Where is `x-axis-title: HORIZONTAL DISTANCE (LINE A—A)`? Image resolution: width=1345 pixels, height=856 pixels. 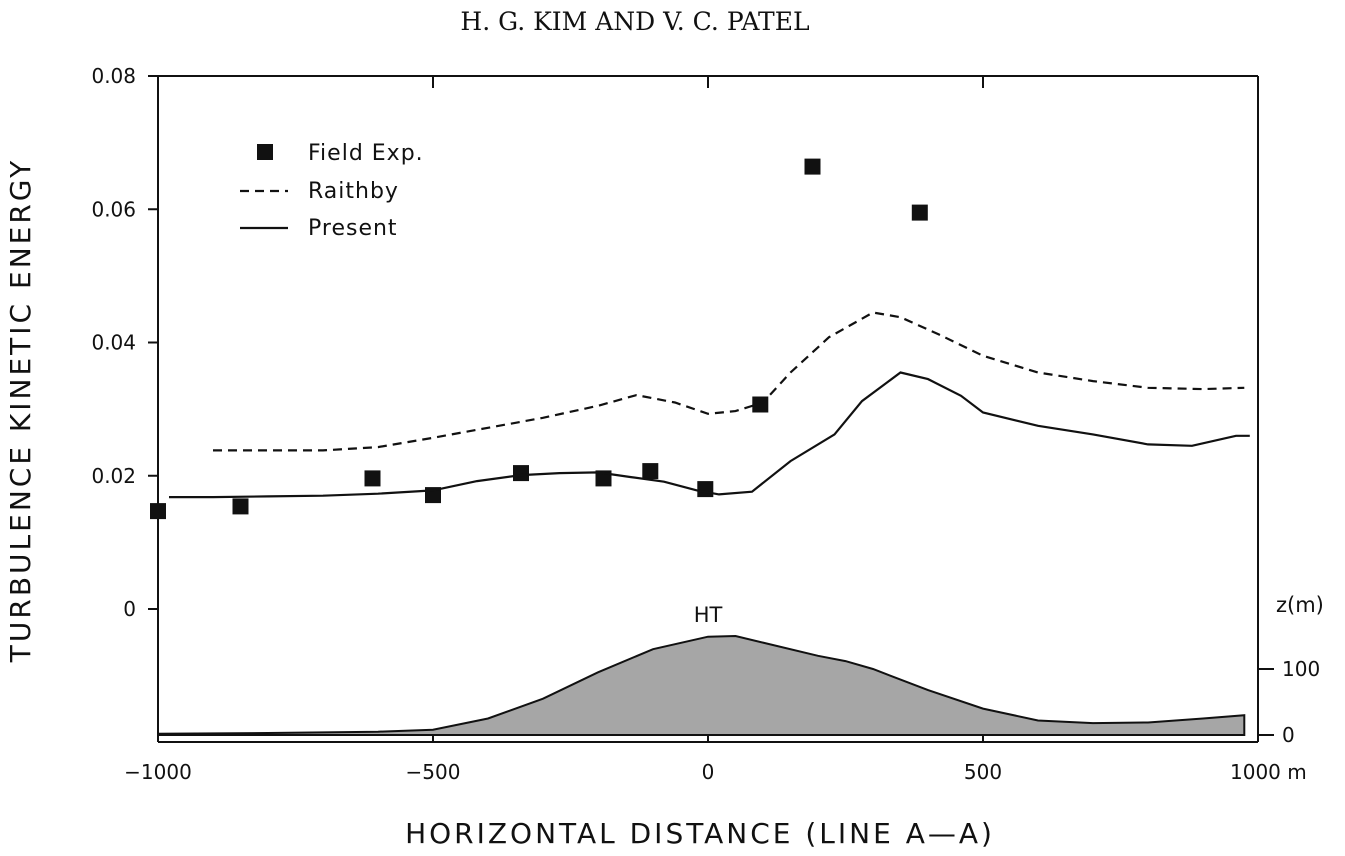
x-axis-title: HORIZONTAL DISTANCE (LINE A—A) is located at coordinates (700, 833).